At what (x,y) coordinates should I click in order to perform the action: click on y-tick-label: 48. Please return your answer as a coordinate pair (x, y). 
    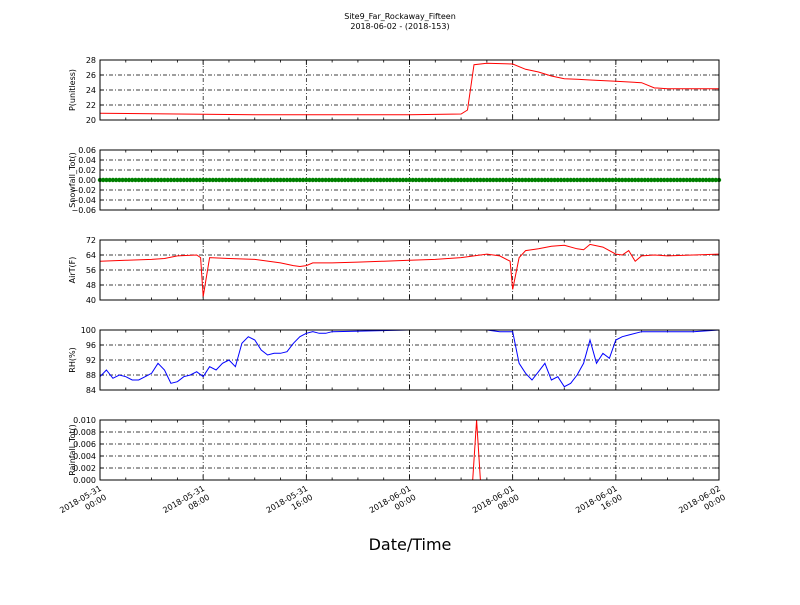
    Looking at the image, I should click on (91, 285).